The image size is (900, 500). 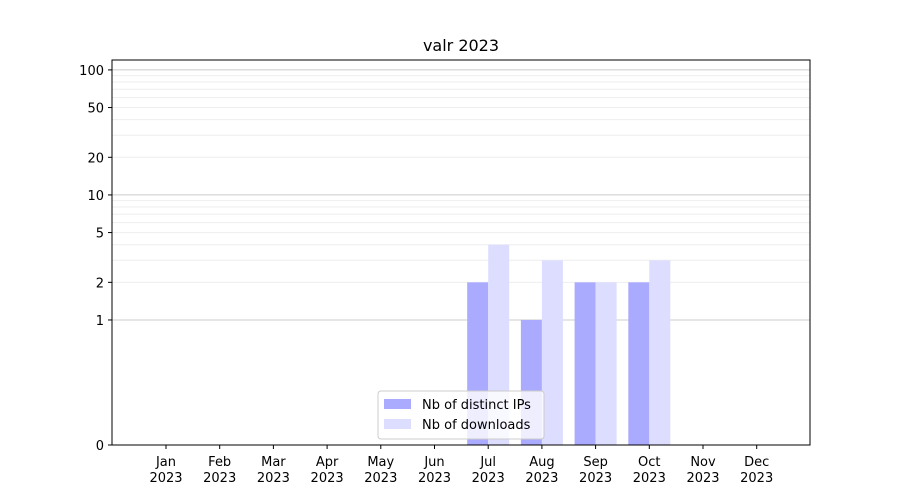 What do you see at coordinates (95, 109) in the screenshot?
I see `y-tick-label: 50` at bounding box center [95, 109].